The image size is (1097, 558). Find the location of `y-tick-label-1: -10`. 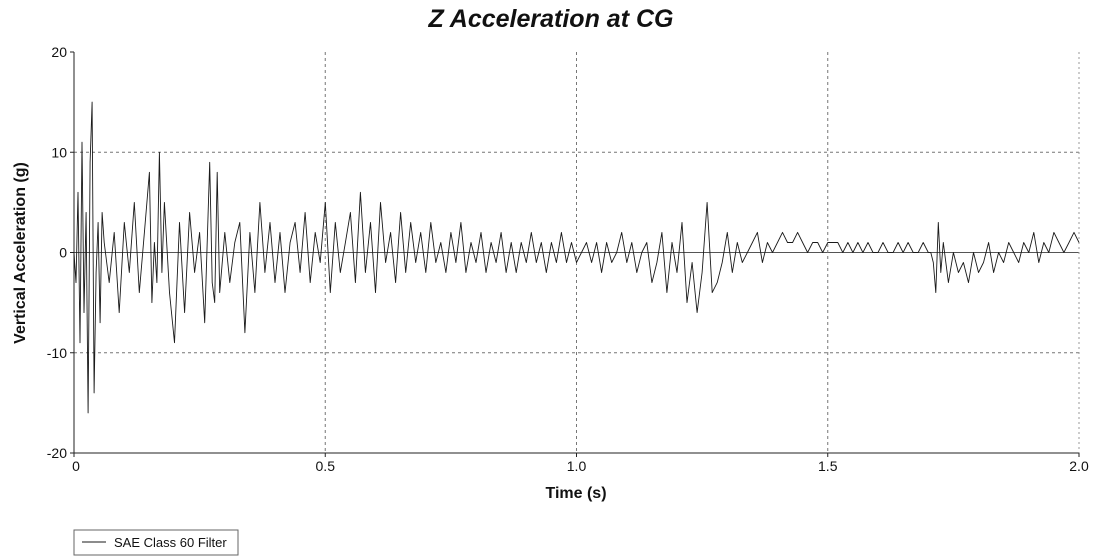

y-tick-label-1: -10 is located at coordinates (57, 353).